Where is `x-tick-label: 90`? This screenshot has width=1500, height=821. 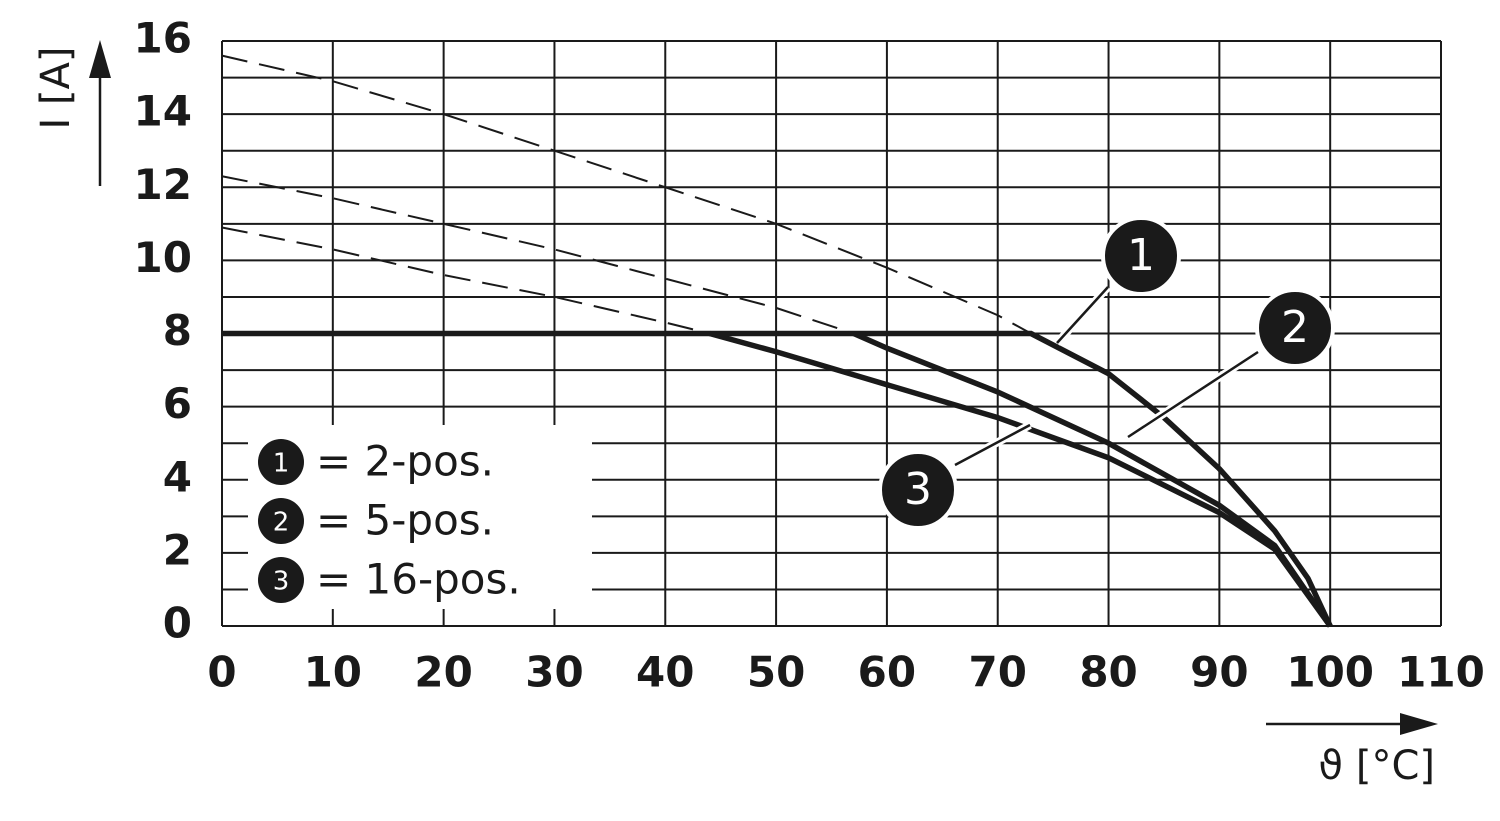
x-tick-label: 90 is located at coordinates (1219, 672).